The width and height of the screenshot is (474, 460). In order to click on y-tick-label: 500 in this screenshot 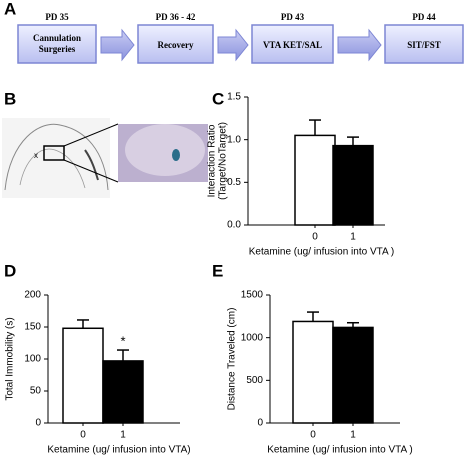, I will do `click(254, 380)`.